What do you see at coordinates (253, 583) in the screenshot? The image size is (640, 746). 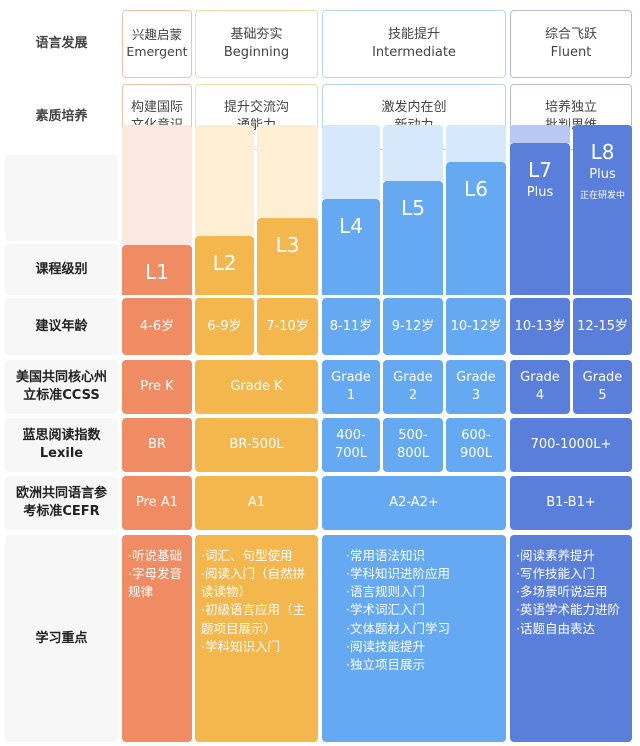 I see `focus-item: ·阅读入门（自然拼读读物）` at bounding box center [253, 583].